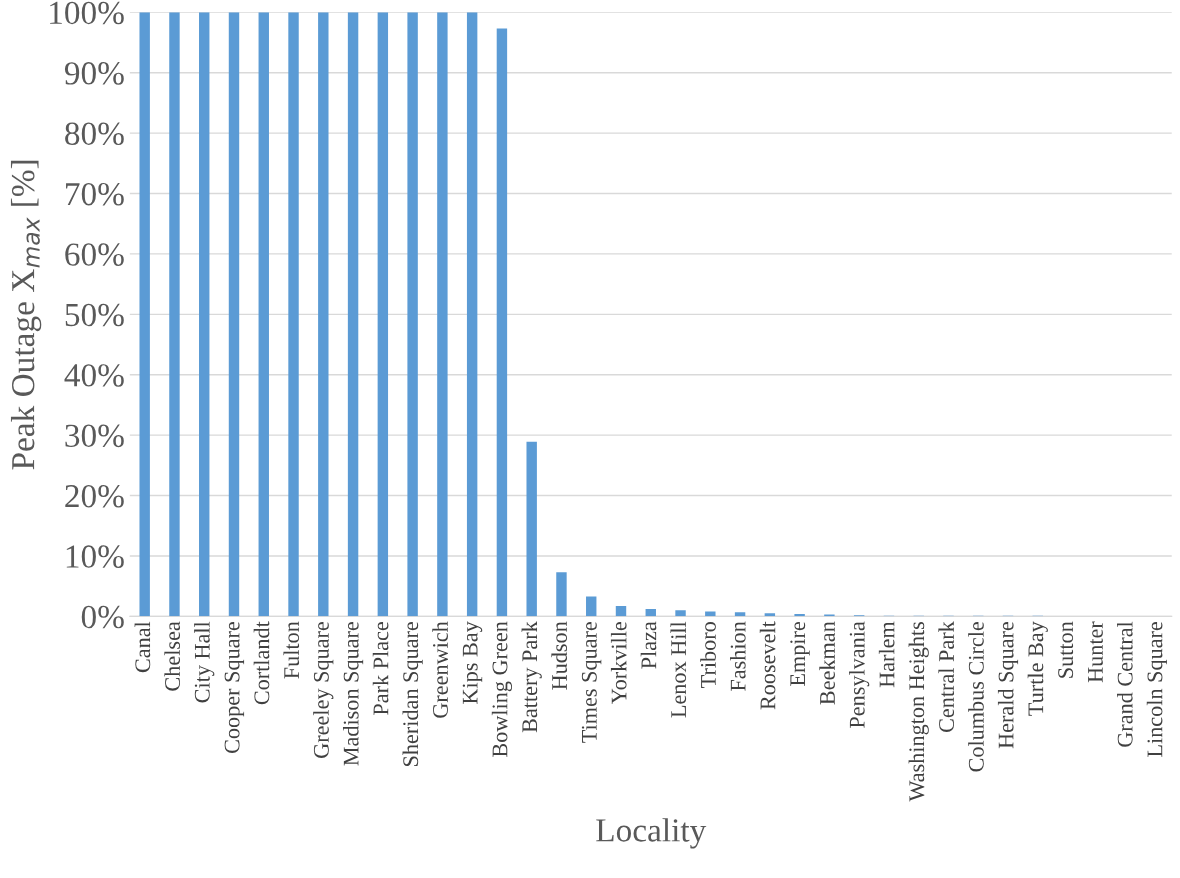 This screenshot has height=878, width=1180. What do you see at coordinates (1125, 684) in the screenshot?
I see `x-tick-label: Grand Central` at bounding box center [1125, 684].